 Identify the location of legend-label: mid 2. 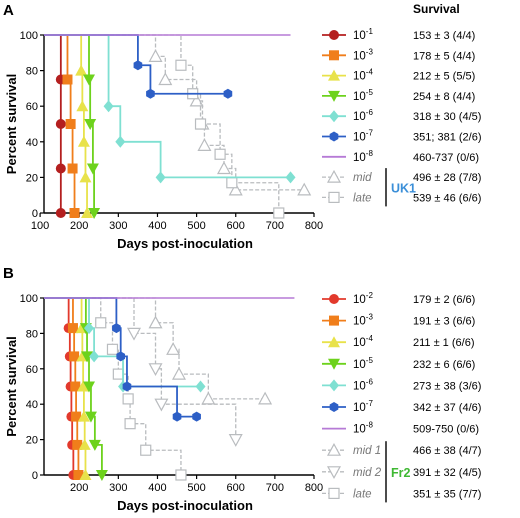
(367, 473).